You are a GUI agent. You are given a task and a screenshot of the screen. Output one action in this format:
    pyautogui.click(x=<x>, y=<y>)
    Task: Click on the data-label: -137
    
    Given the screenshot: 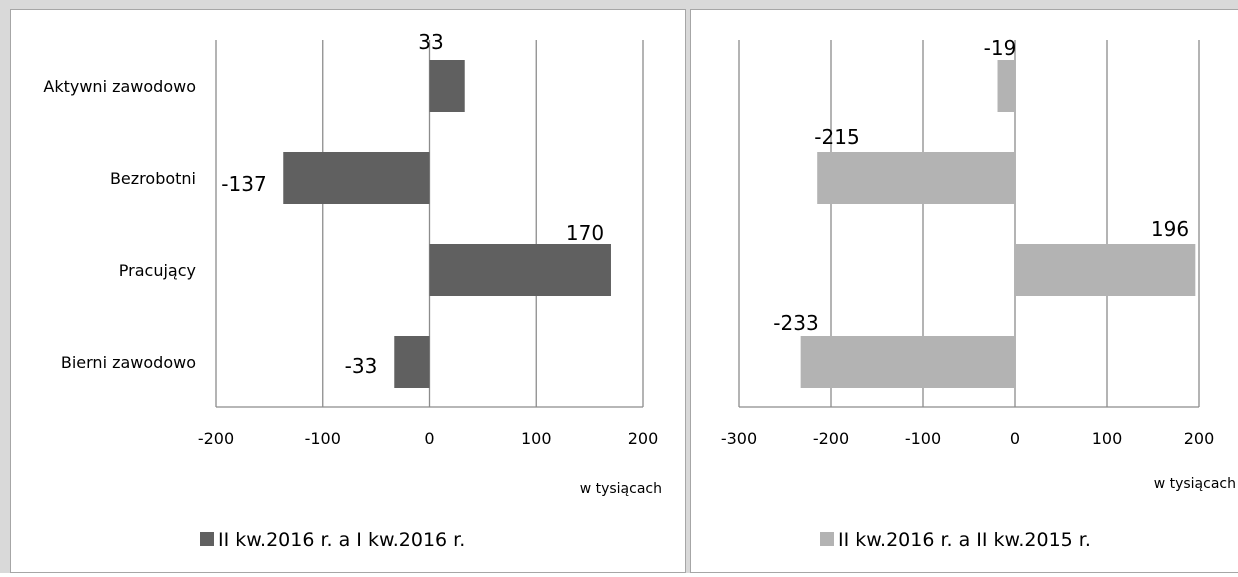 What is the action you would take?
    pyautogui.click(x=243, y=184)
    